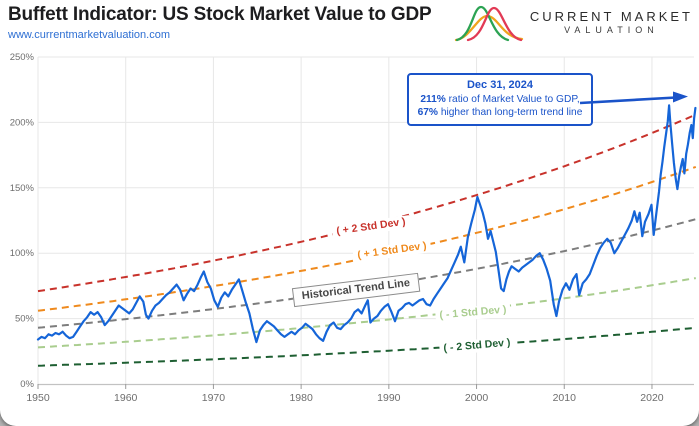 Image resolution: width=699 pixels, height=426 pixels. I want to click on minus-2-std-dev-line, so click(366, 346).